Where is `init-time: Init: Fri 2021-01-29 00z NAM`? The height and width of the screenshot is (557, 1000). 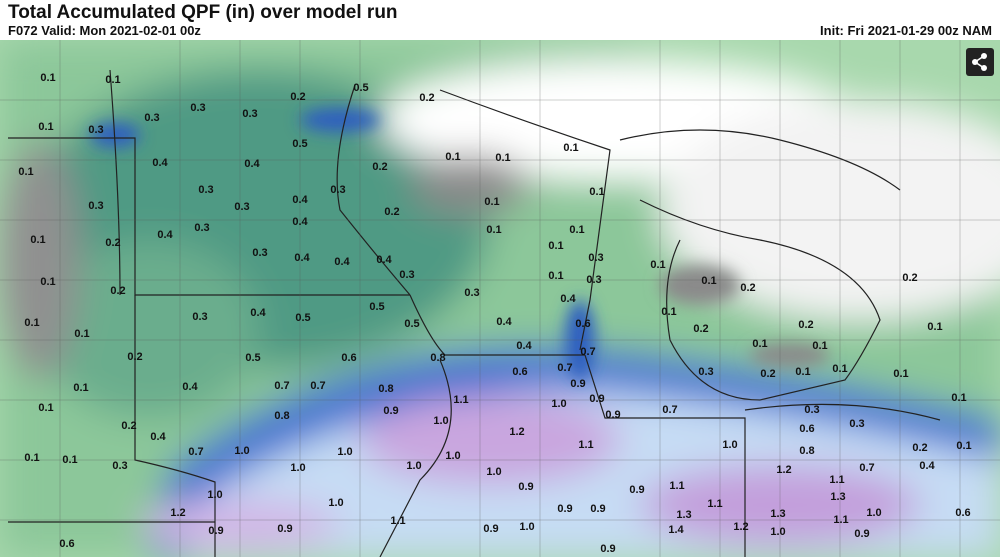 init-time: Init: Fri 2021-01-29 00z NAM is located at coordinates (906, 30).